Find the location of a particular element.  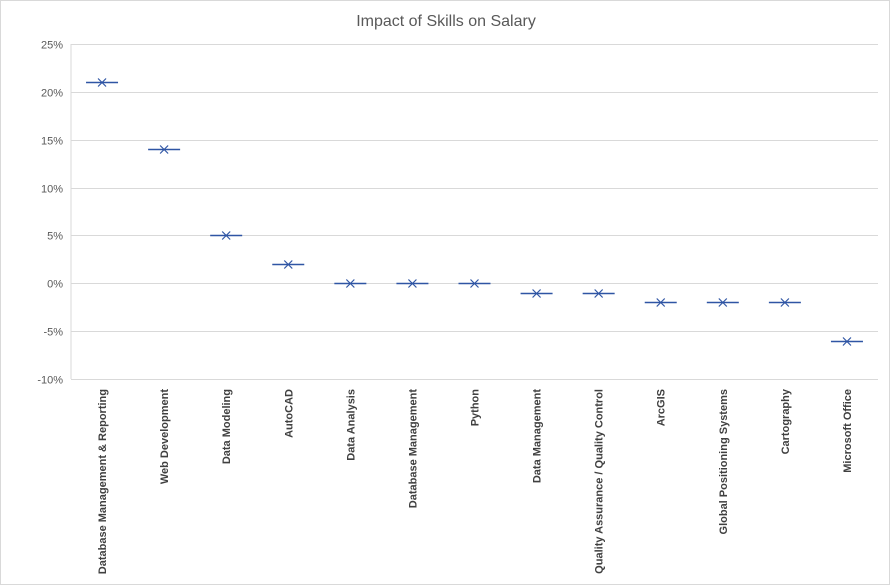

x-tick-label: Global Positioning Systems is located at coordinates (724, 461).